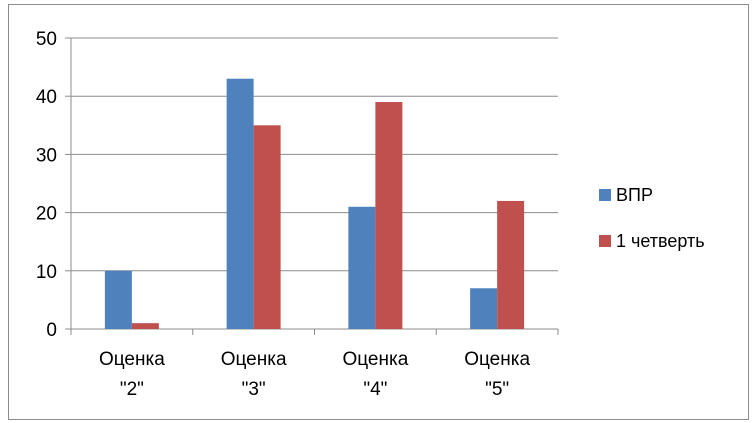 The image size is (752, 423). What do you see at coordinates (660, 241) in the screenshot?
I see `legend-label: 1 четверть` at bounding box center [660, 241].